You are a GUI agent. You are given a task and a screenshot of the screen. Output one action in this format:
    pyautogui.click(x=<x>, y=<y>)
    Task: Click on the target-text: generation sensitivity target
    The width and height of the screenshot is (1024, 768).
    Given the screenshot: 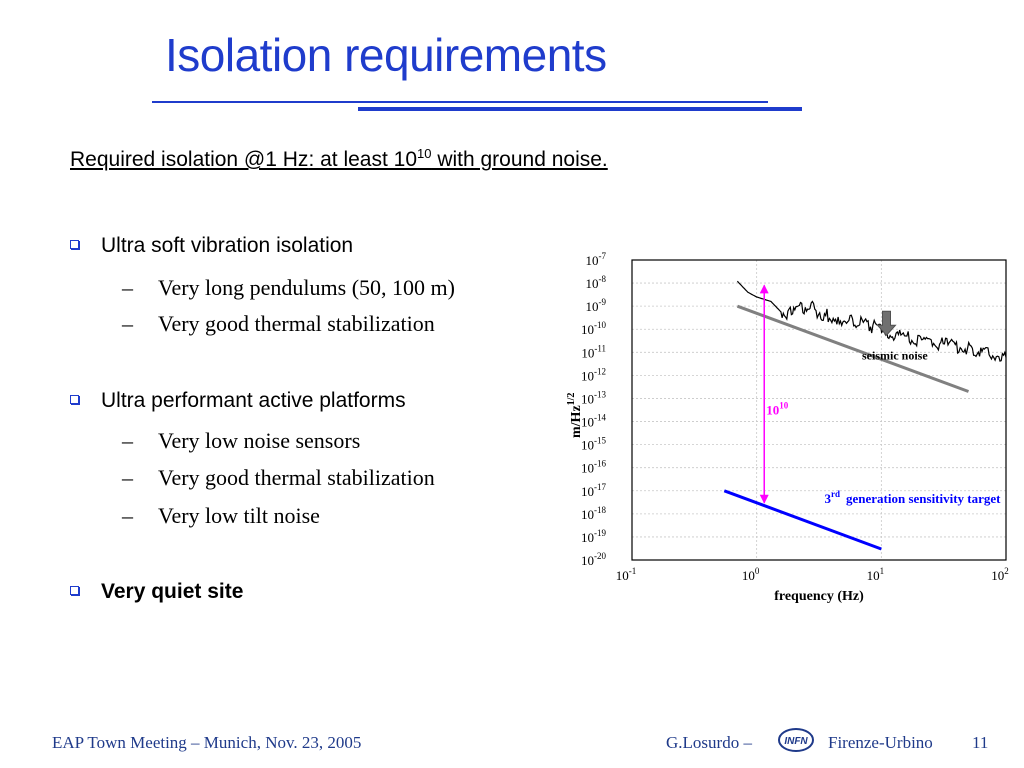 What is the action you would take?
    pyautogui.click(x=923, y=498)
    